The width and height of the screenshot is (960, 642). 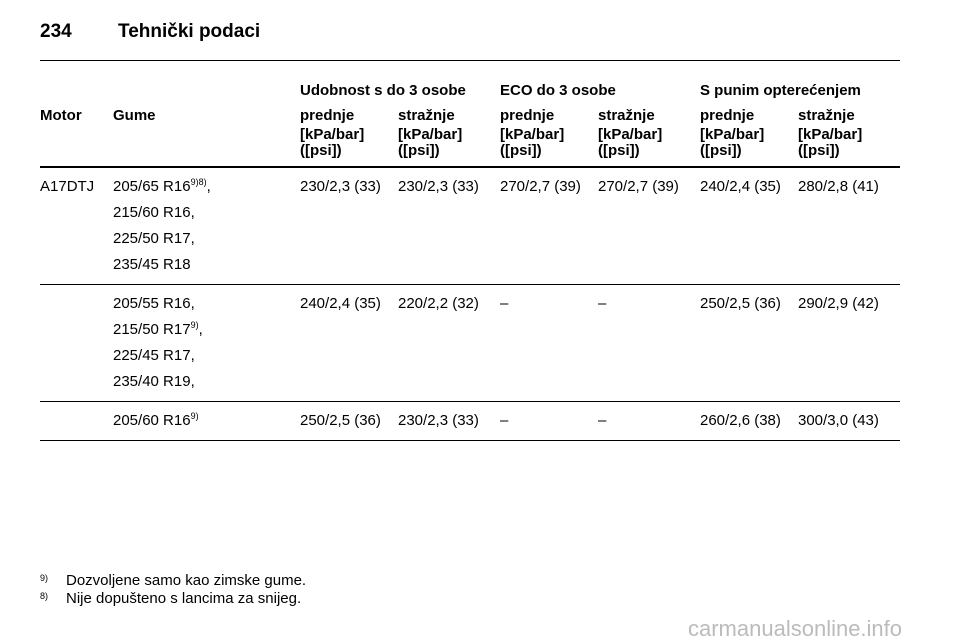 I want to click on footnote-mark: 8), so click(x=44, y=596).